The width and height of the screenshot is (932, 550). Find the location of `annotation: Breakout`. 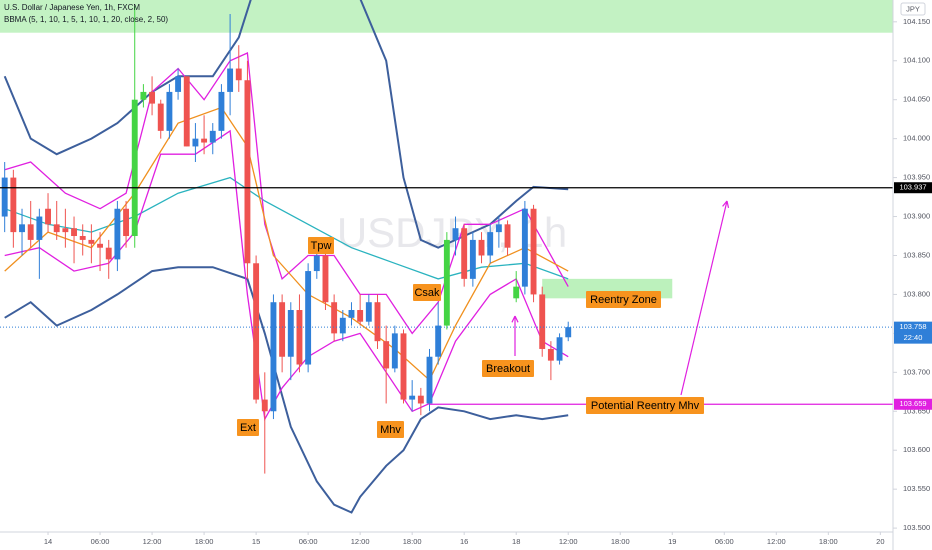

annotation: Breakout is located at coordinates (508, 369).